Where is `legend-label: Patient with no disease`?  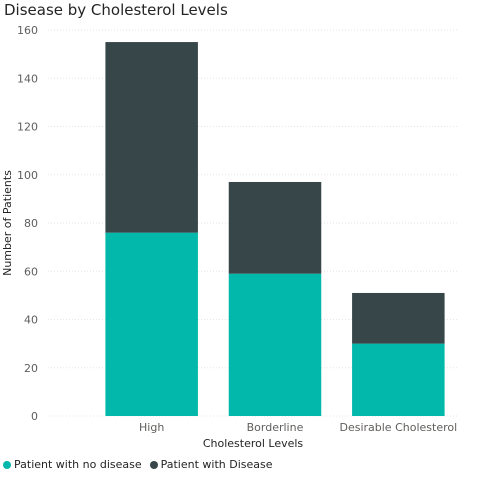
legend-label: Patient with no disease is located at coordinates (78, 464).